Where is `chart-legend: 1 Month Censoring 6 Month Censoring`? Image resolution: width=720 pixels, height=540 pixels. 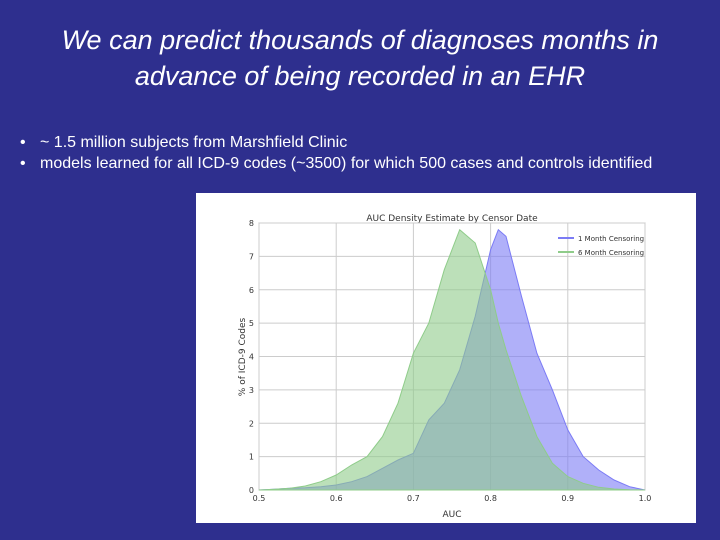 chart-legend: 1 Month Censoring 6 Month Censoring is located at coordinates (601, 246).